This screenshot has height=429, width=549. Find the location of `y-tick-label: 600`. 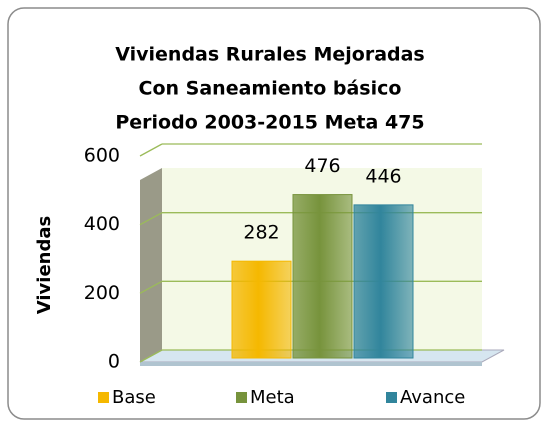

y-tick-label: 600 is located at coordinates (102, 156).